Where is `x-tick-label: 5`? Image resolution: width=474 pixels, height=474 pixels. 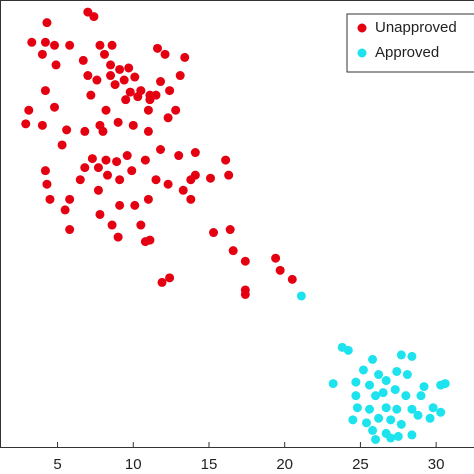
x-tick-label: 5 is located at coordinates (57, 464).